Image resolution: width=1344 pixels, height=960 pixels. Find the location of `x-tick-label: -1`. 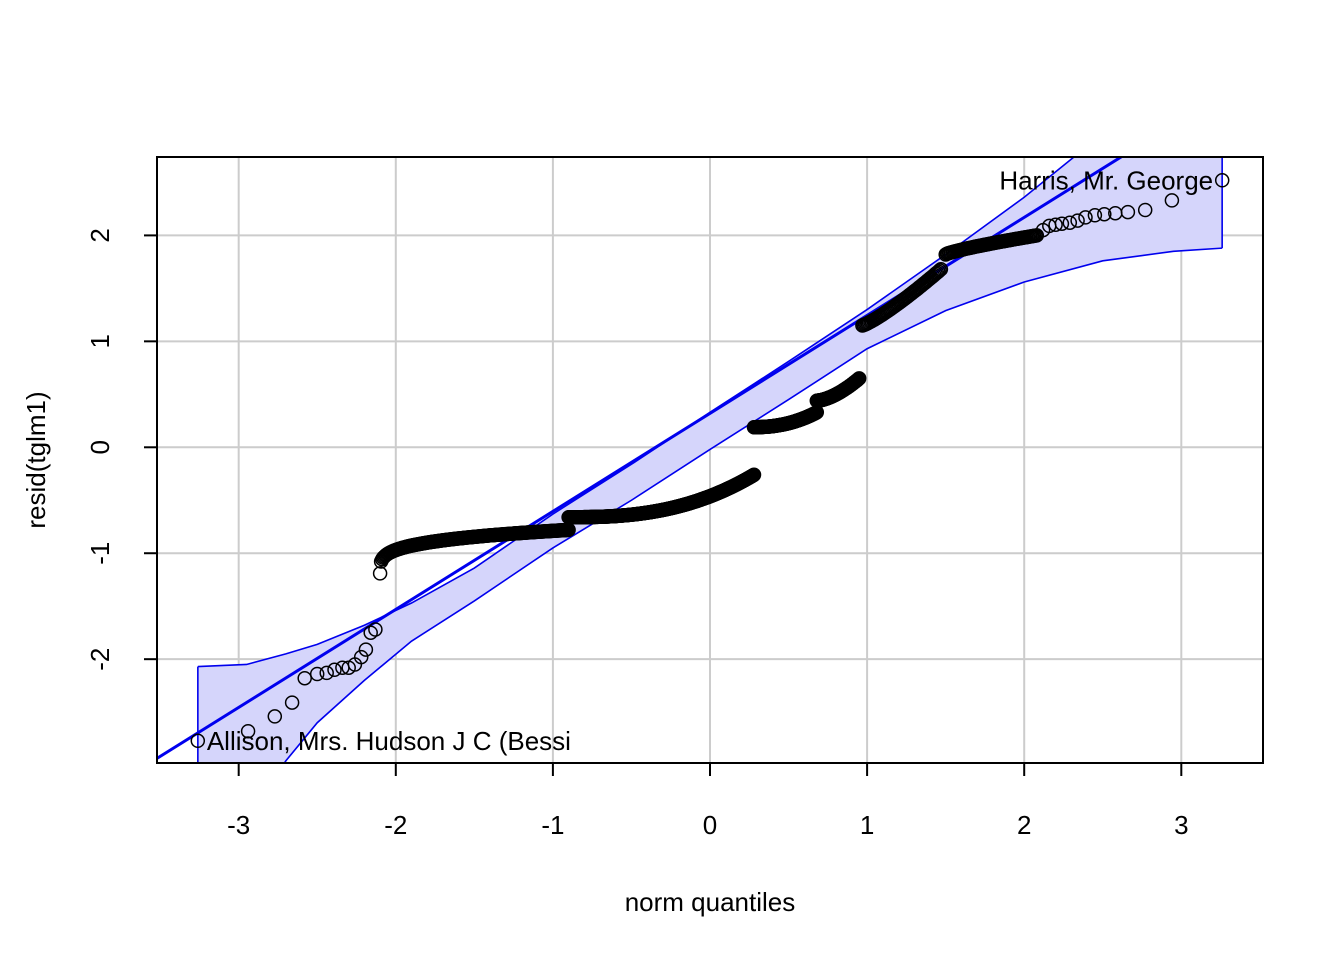

x-tick-label: -1 is located at coordinates (552, 825).